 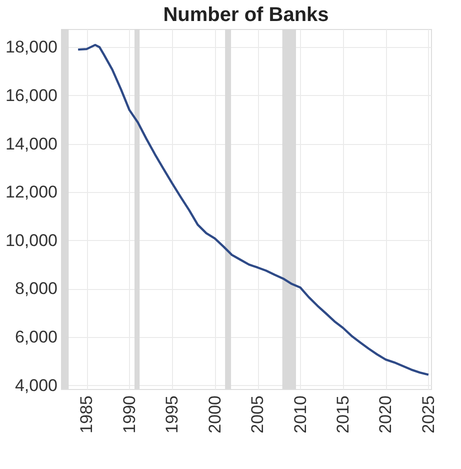 What do you see at coordinates (246, 15) in the screenshot?
I see `chart-title: Number of Banks` at bounding box center [246, 15].